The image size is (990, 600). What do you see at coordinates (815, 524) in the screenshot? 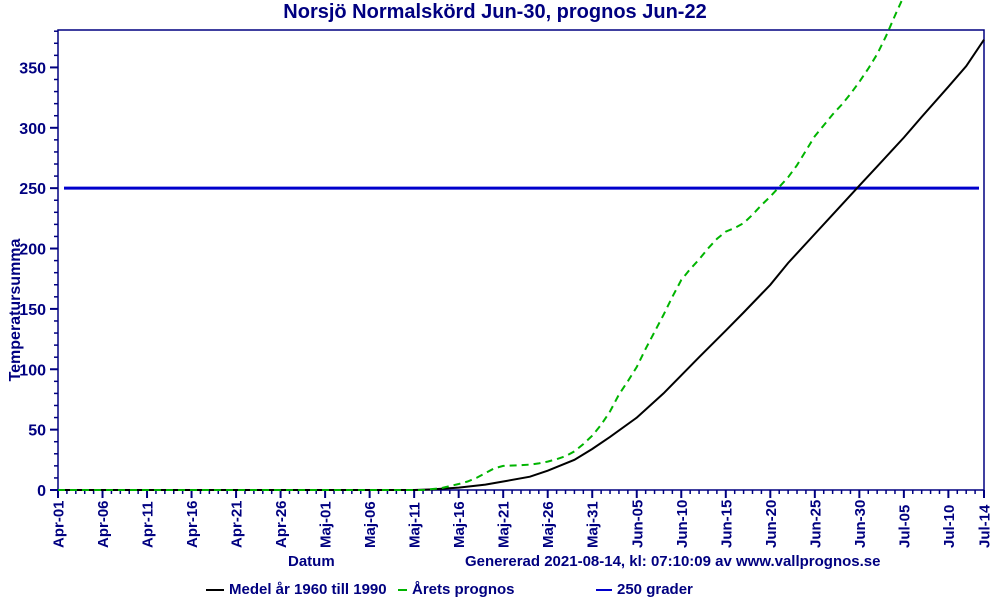
I see `x-tick-label: Jun-25` at bounding box center [815, 524].